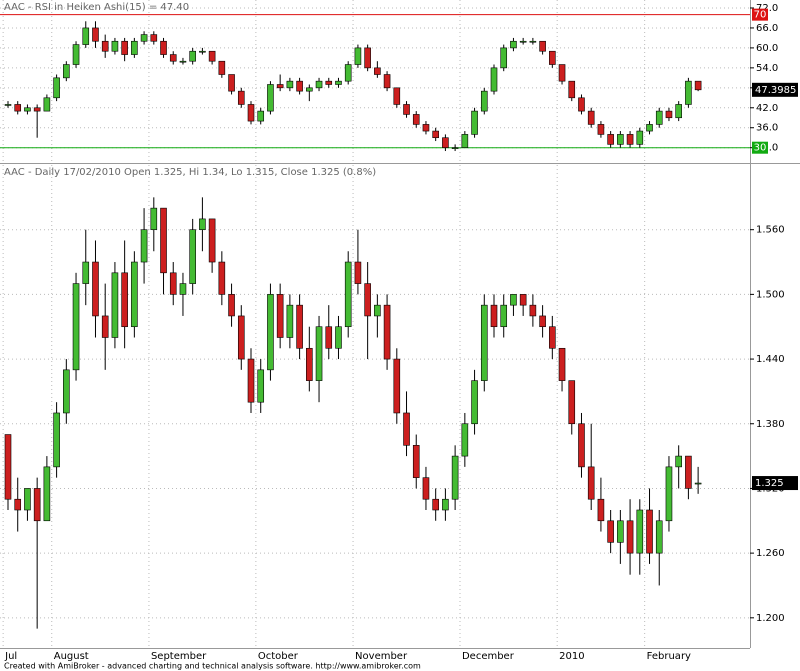 This screenshot has height=671, width=800. Describe the element at coordinates (760, 148) in the screenshot. I see `reference-label: 30` at that location.